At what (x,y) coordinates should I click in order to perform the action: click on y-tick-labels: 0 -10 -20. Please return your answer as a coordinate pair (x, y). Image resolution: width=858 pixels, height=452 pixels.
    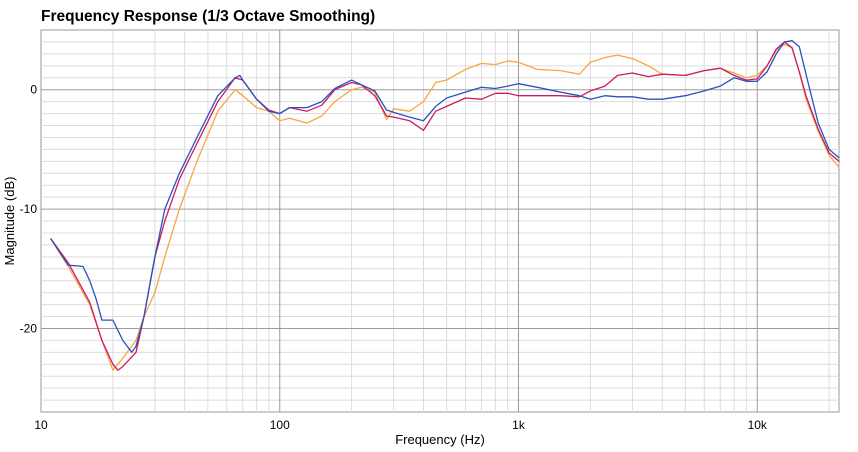
    Looking at the image, I should click on (29, 209).